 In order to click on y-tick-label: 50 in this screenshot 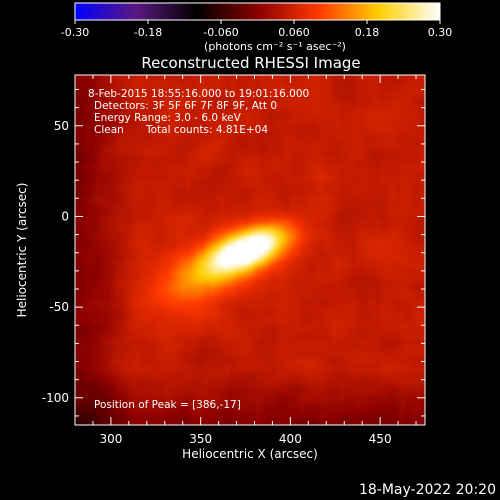, I will do `click(61, 126)`.